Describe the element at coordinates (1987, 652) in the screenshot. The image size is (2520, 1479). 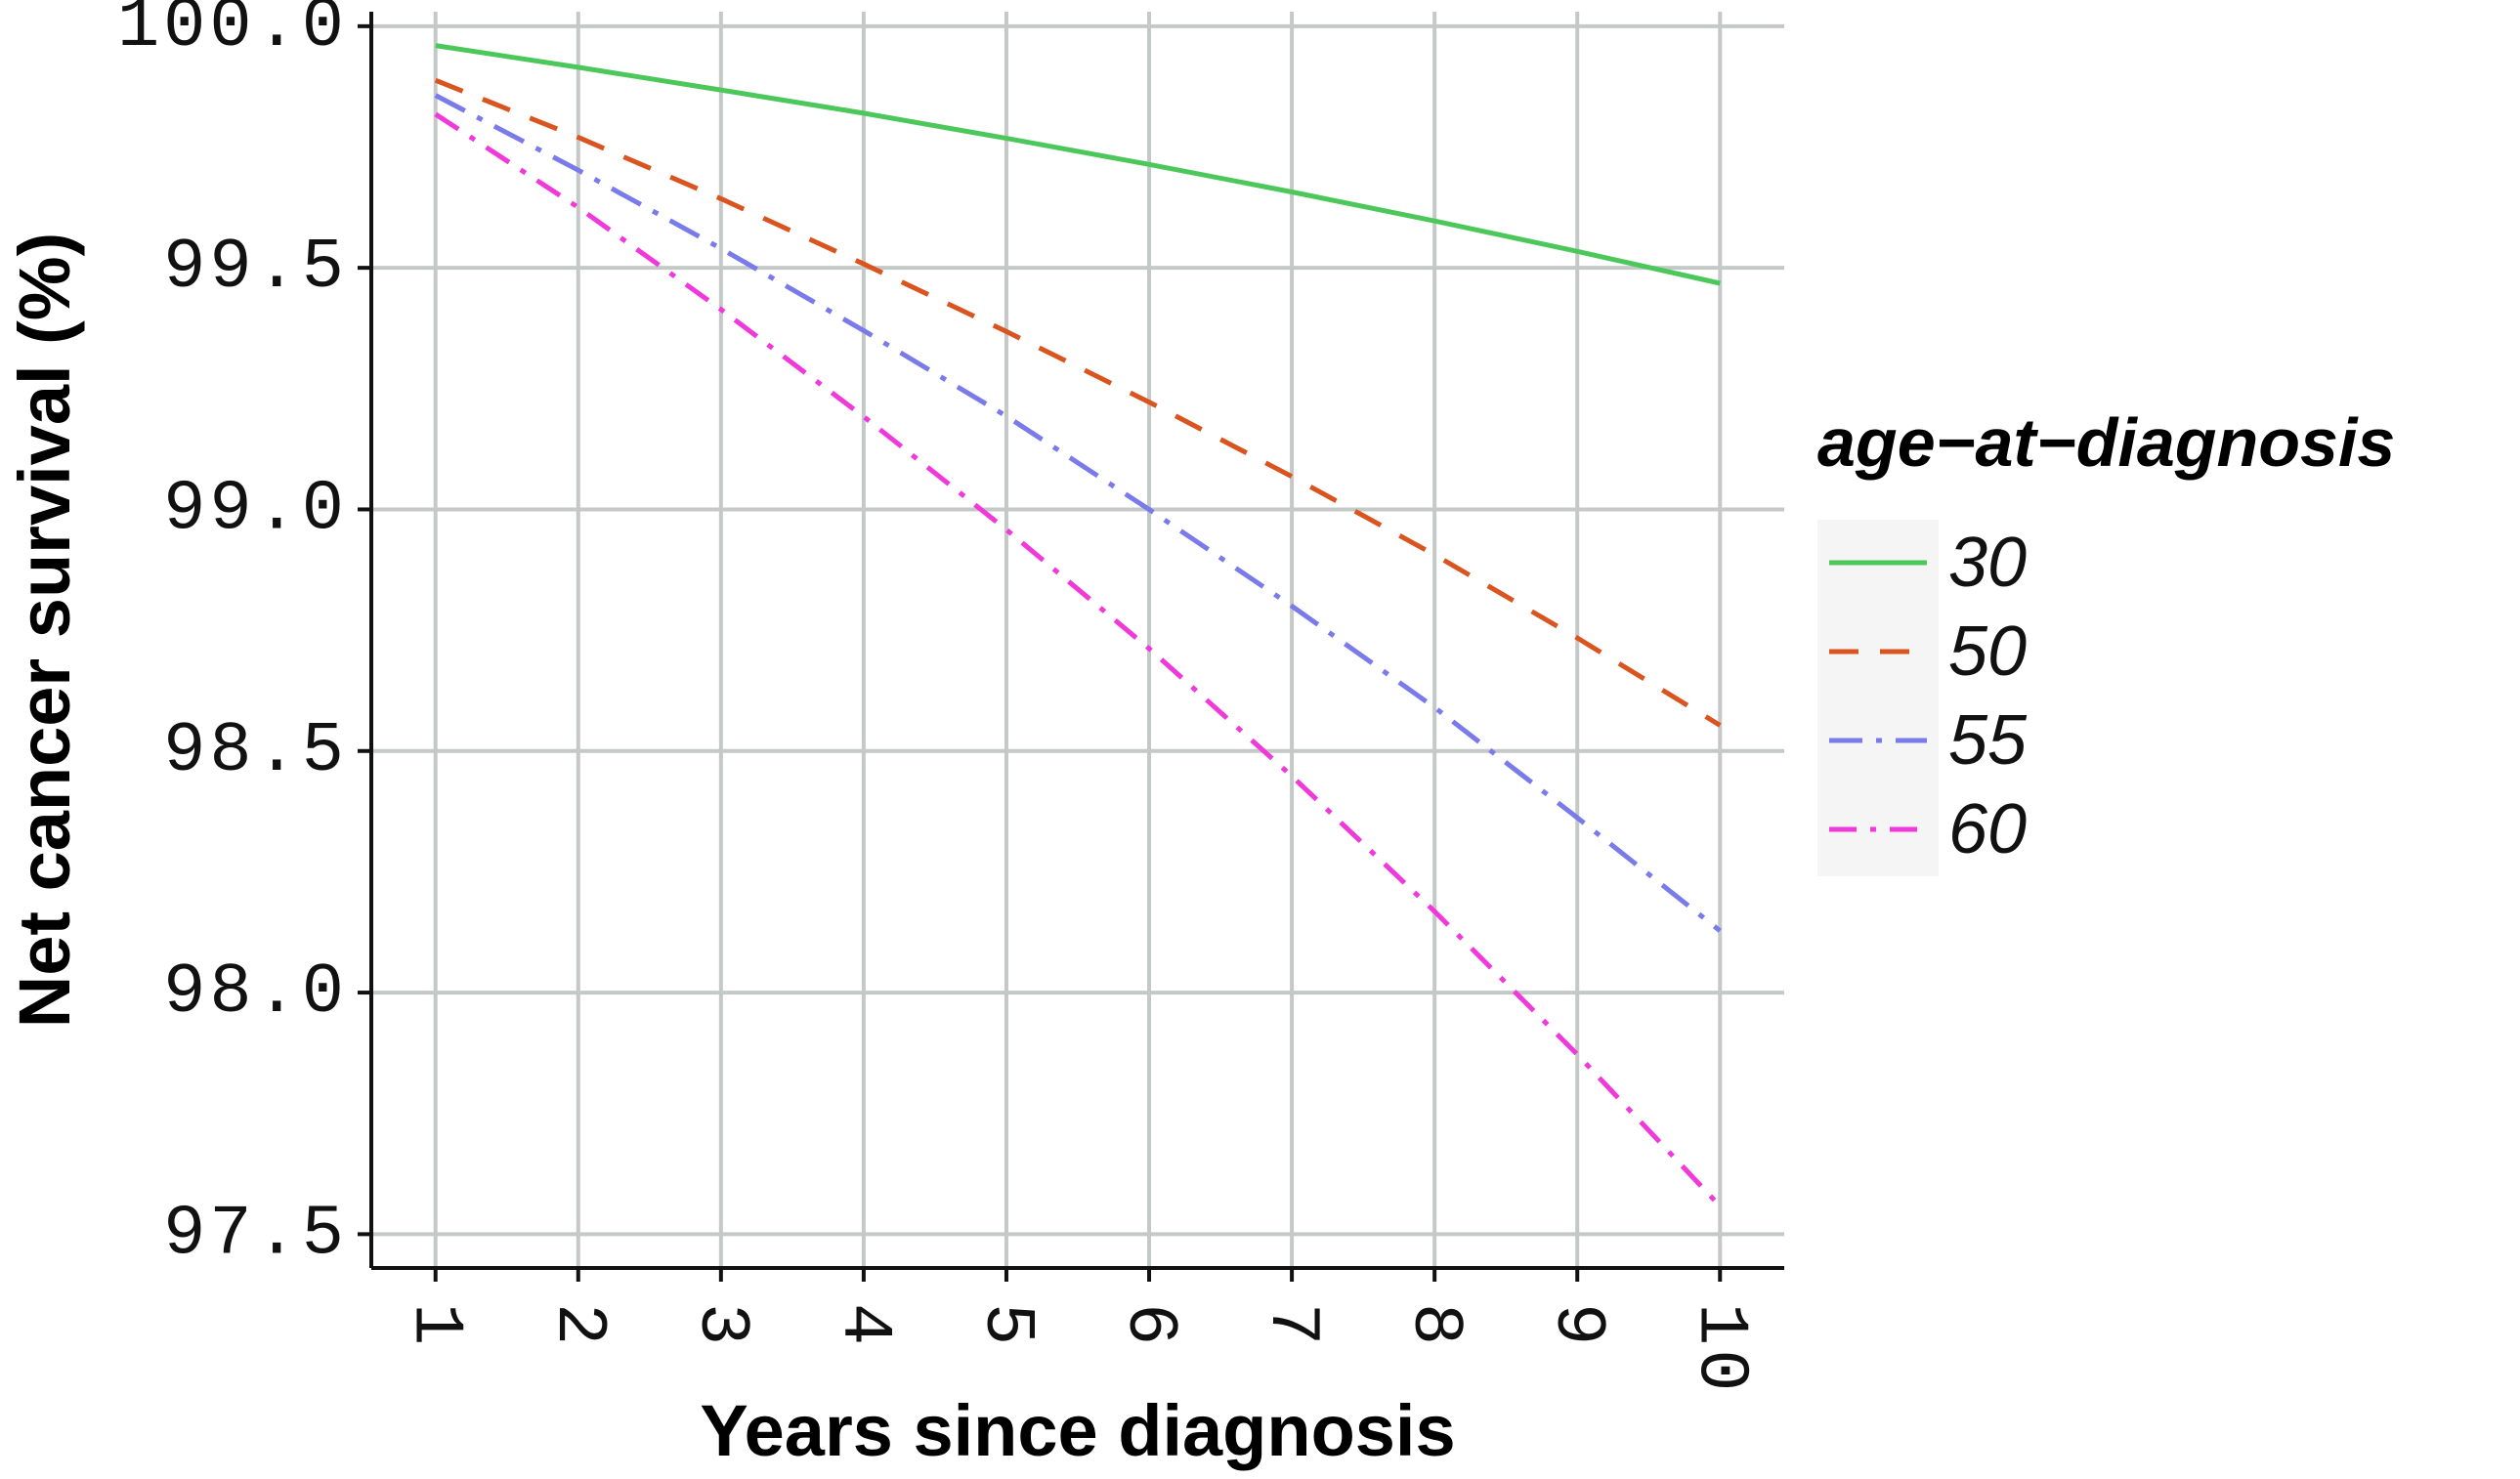
I see `legend-label-age-50: 50` at that location.